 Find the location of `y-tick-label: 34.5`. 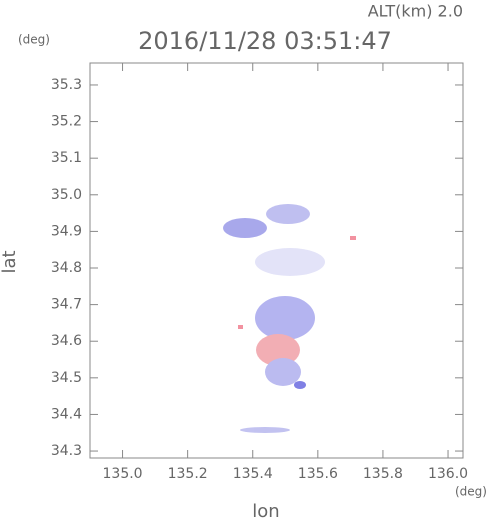

y-tick-label: 34.5 is located at coordinates (66, 378).